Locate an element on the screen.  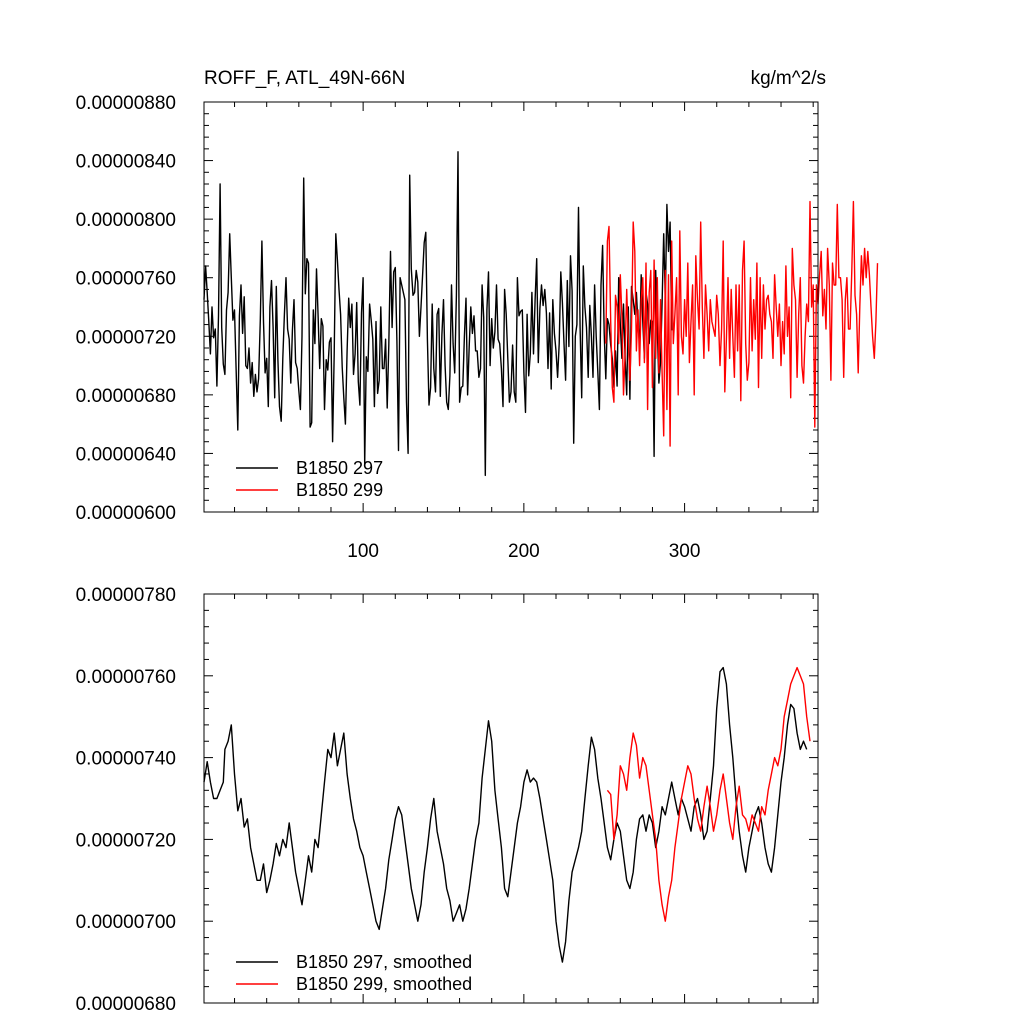
y-tick-label: 0.00000740 is located at coordinates (126, 759).